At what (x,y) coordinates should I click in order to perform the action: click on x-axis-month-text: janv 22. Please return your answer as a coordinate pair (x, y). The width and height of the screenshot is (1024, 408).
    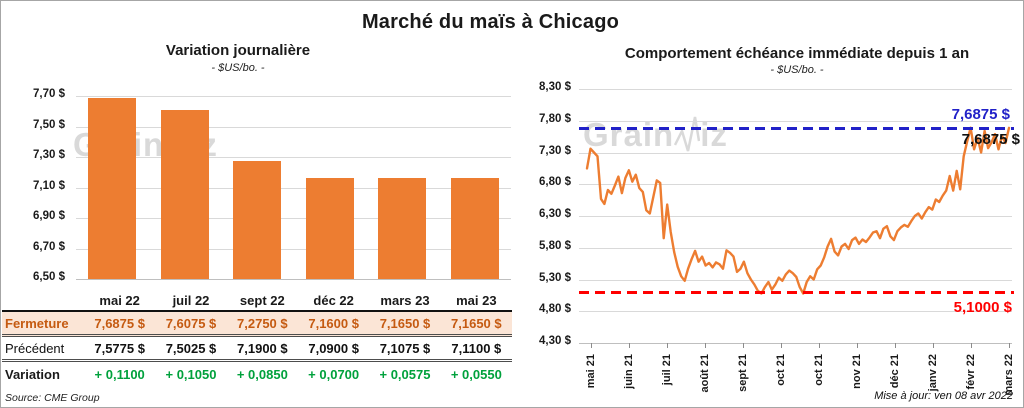
    Looking at the image, I should click on (933, 373).